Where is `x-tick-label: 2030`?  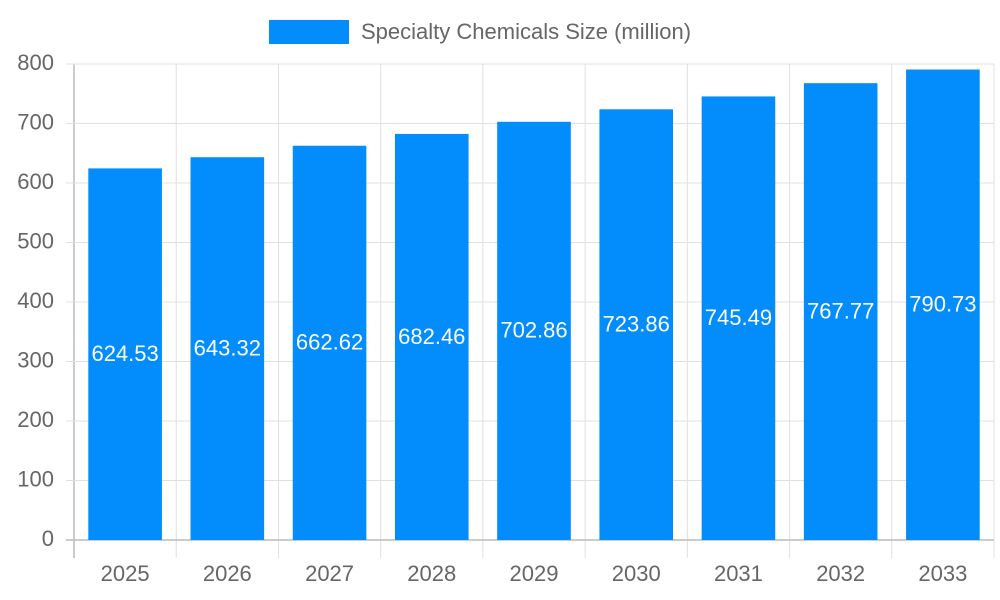 x-tick-label: 2030 is located at coordinates (636, 573).